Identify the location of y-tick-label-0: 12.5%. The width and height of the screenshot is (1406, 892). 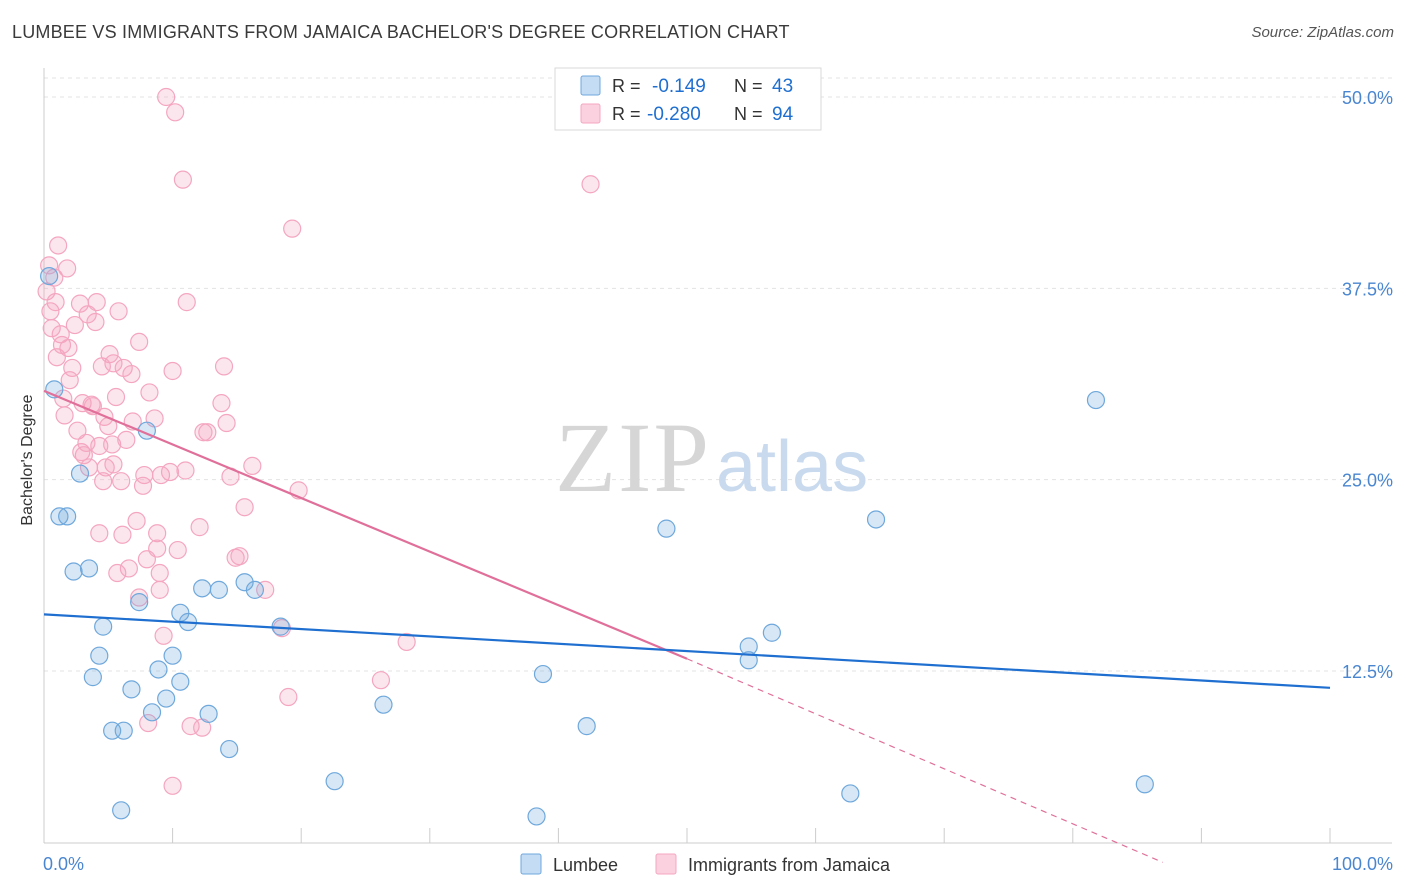
(1367, 672).